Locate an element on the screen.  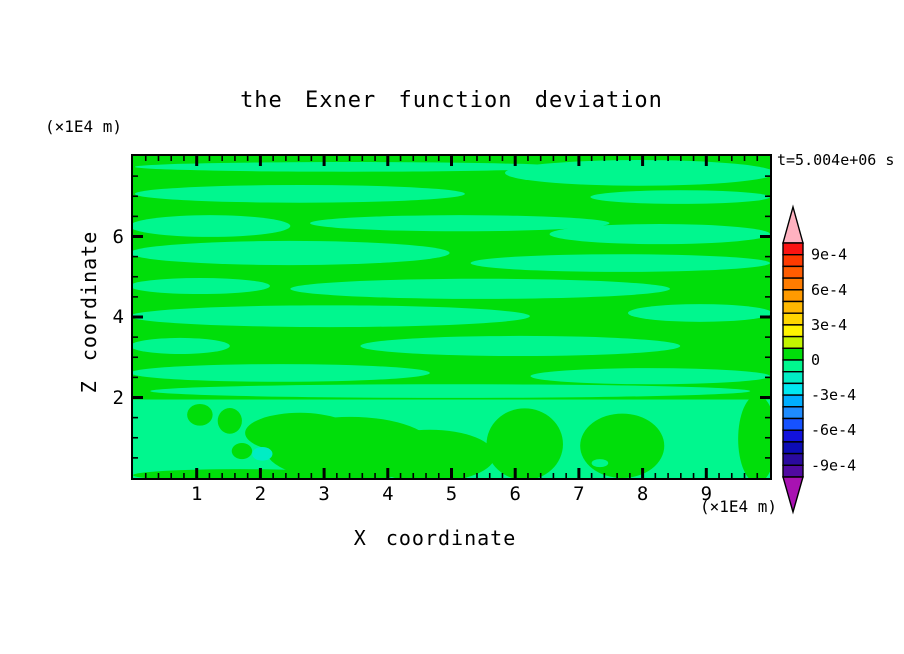
colorbar-scale: 9e-4 6e-4 3e-4 0 -3e-4 -6e-4 -9e-4 is located at coordinates (819, 359).